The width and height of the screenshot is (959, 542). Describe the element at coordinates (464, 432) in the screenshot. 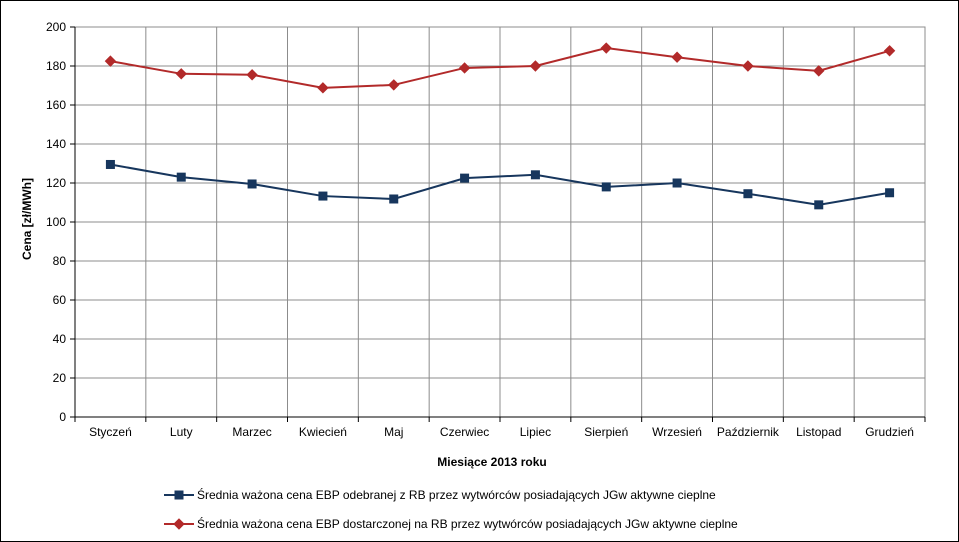

I see `x-tick-label: Czerwiec` at that location.